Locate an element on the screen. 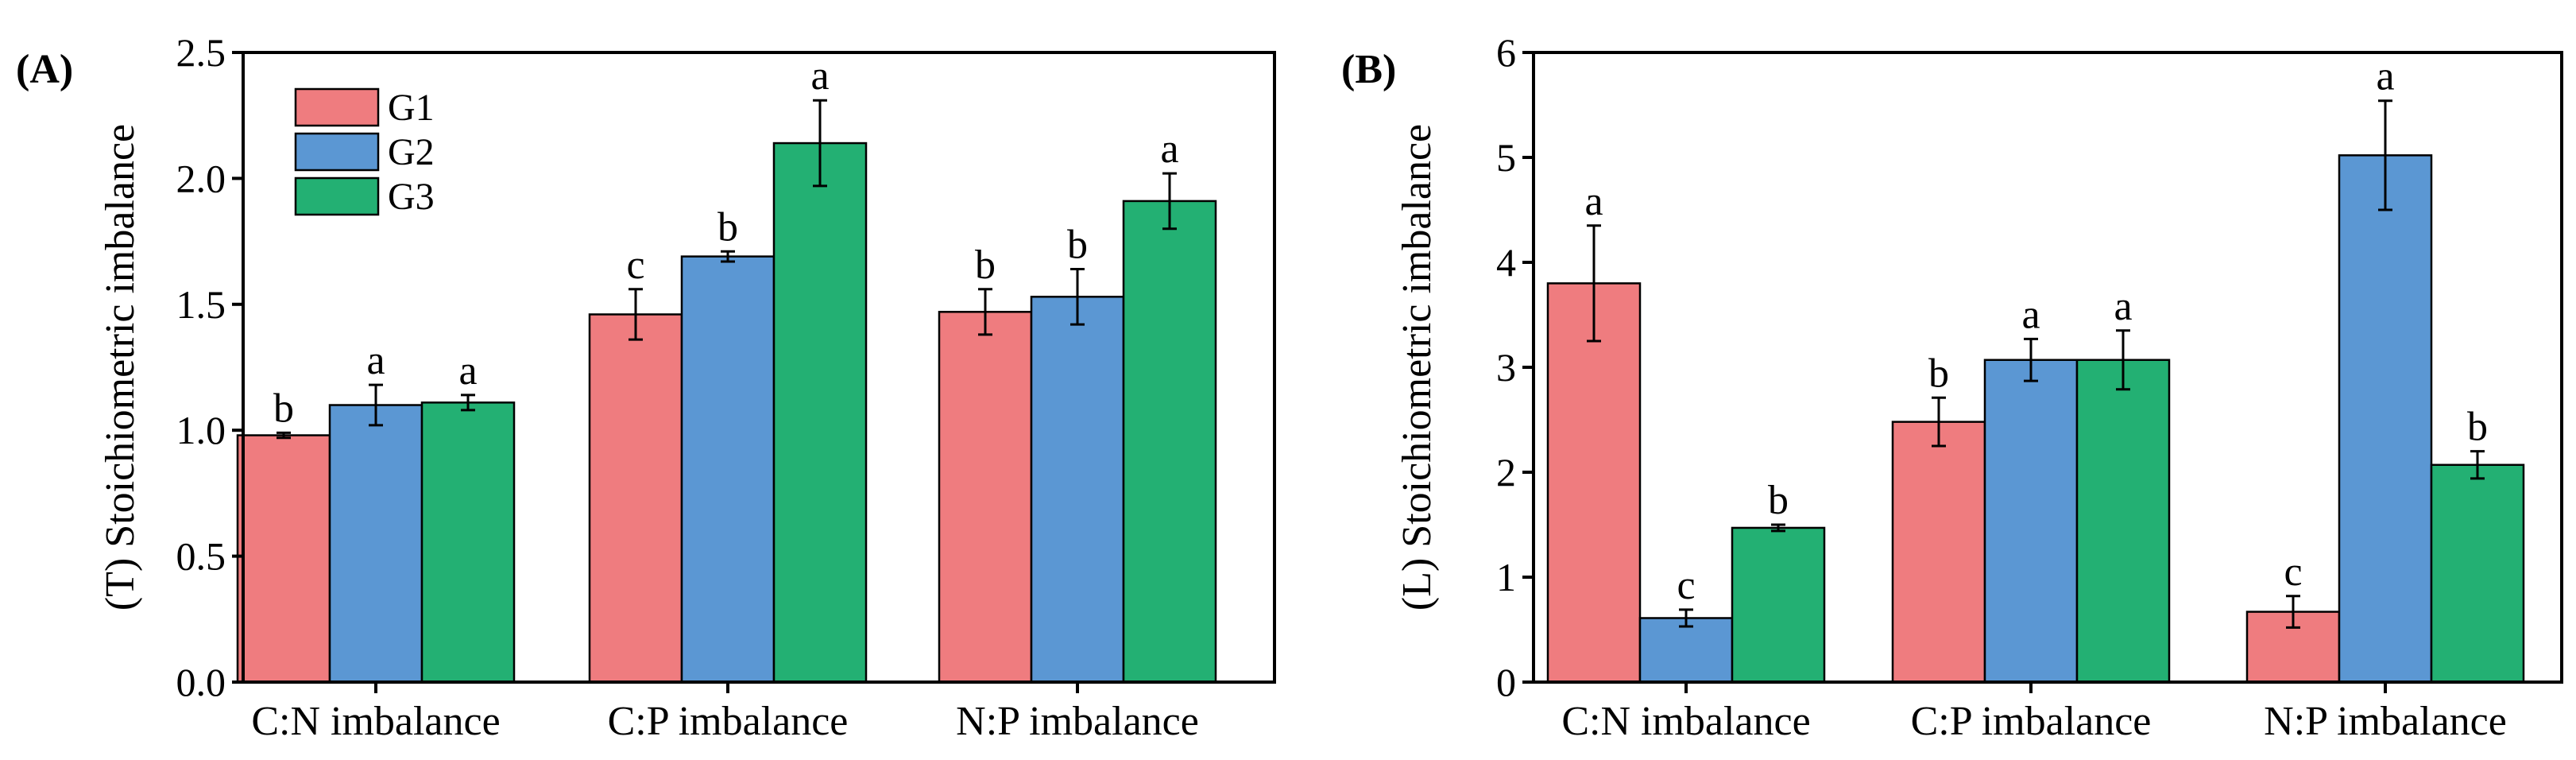 This screenshot has width=2576, height=760. y-tick-label: 1.0 is located at coordinates (201, 430).